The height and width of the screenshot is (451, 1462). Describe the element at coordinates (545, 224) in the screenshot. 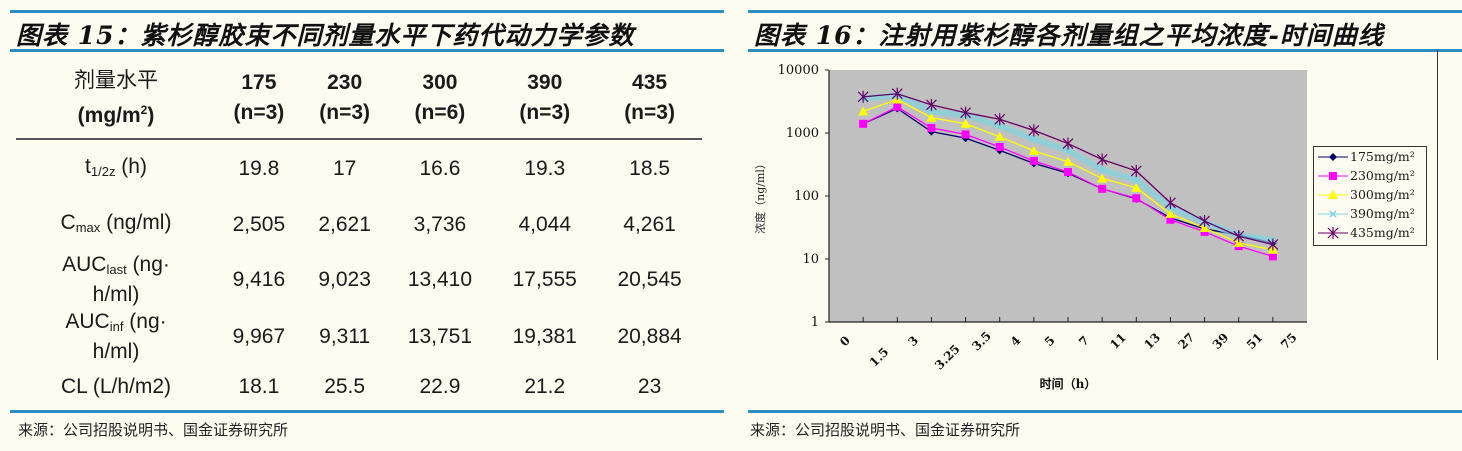

I see `table-cell: 4,044` at that location.